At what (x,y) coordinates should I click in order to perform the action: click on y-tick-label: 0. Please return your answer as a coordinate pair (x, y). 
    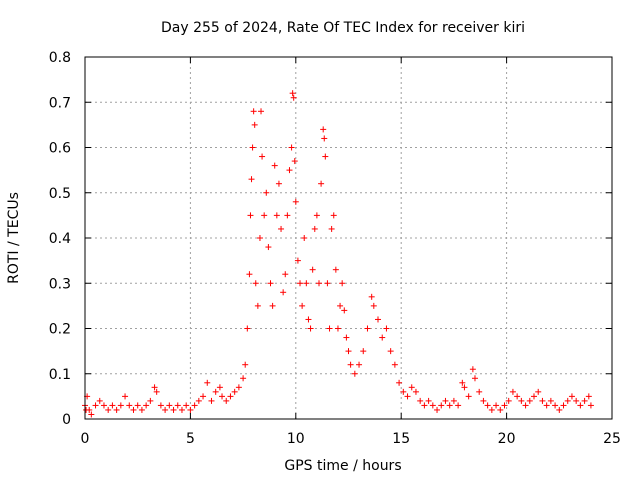
    Looking at the image, I should click on (66, 420).